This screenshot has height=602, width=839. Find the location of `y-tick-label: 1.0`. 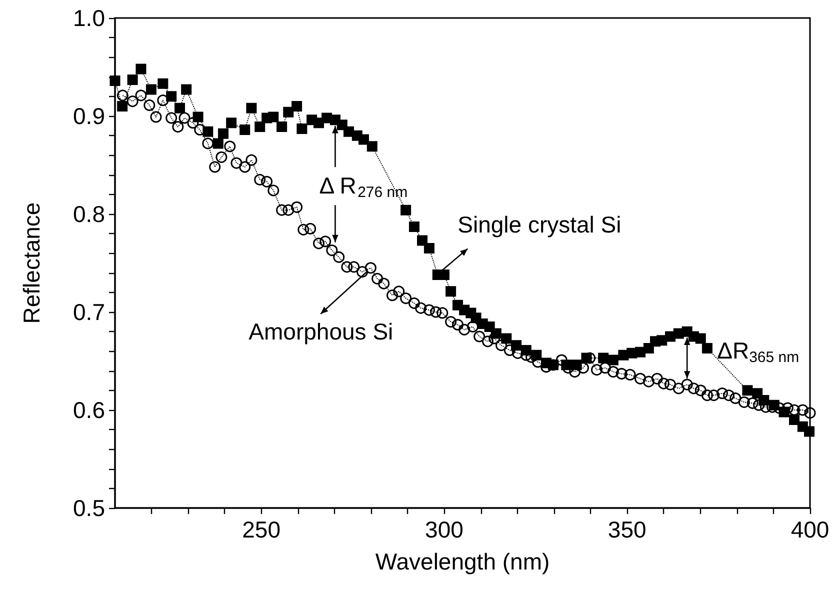

y-tick-label: 1.0 is located at coordinates (89, 18).